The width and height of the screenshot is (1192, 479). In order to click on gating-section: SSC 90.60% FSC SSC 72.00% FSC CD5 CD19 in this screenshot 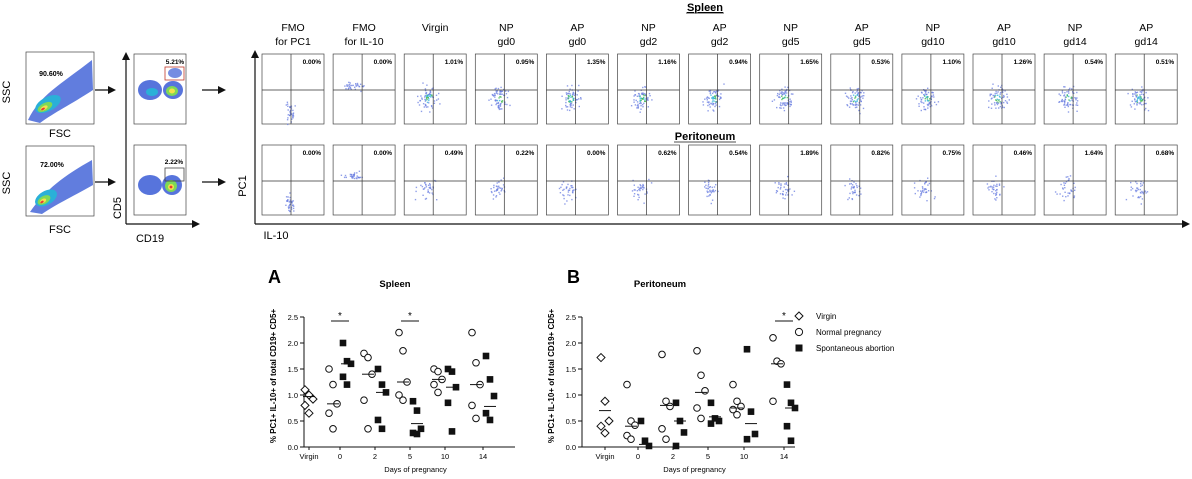, I will do `click(113, 148)`.